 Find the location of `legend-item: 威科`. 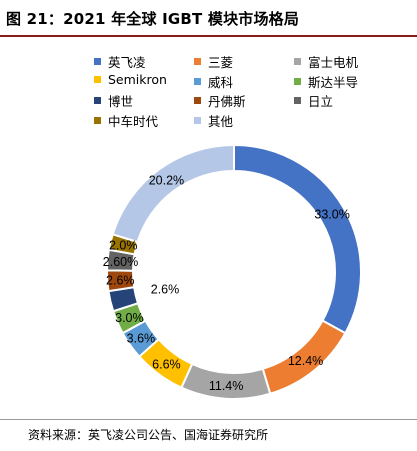

legend-item: 威科 is located at coordinates (213, 81).